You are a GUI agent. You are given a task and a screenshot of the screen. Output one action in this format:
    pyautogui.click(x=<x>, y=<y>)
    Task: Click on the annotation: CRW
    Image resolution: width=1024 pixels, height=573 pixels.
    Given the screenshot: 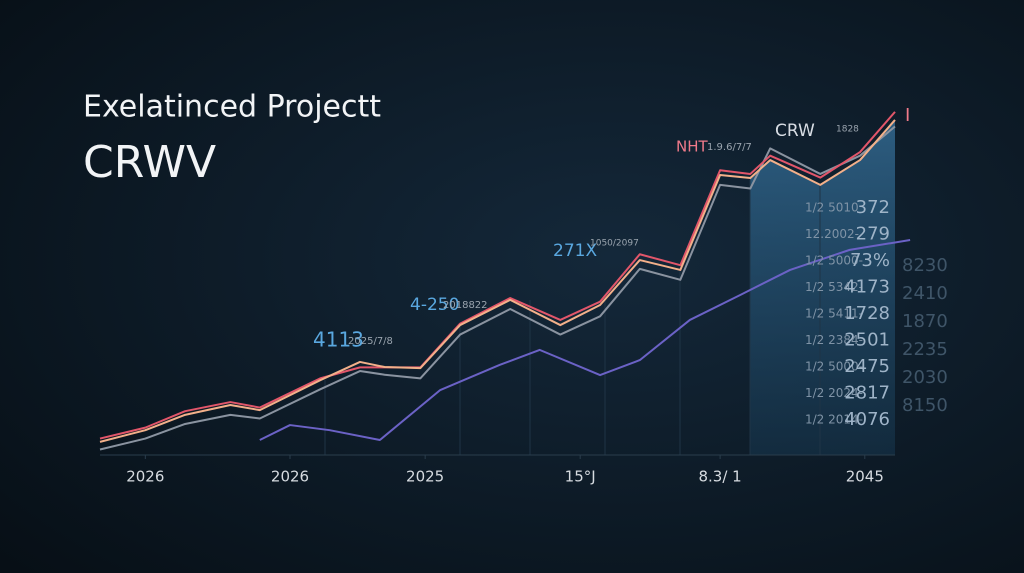 What is the action you would take?
    pyautogui.click(x=795, y=131)
    